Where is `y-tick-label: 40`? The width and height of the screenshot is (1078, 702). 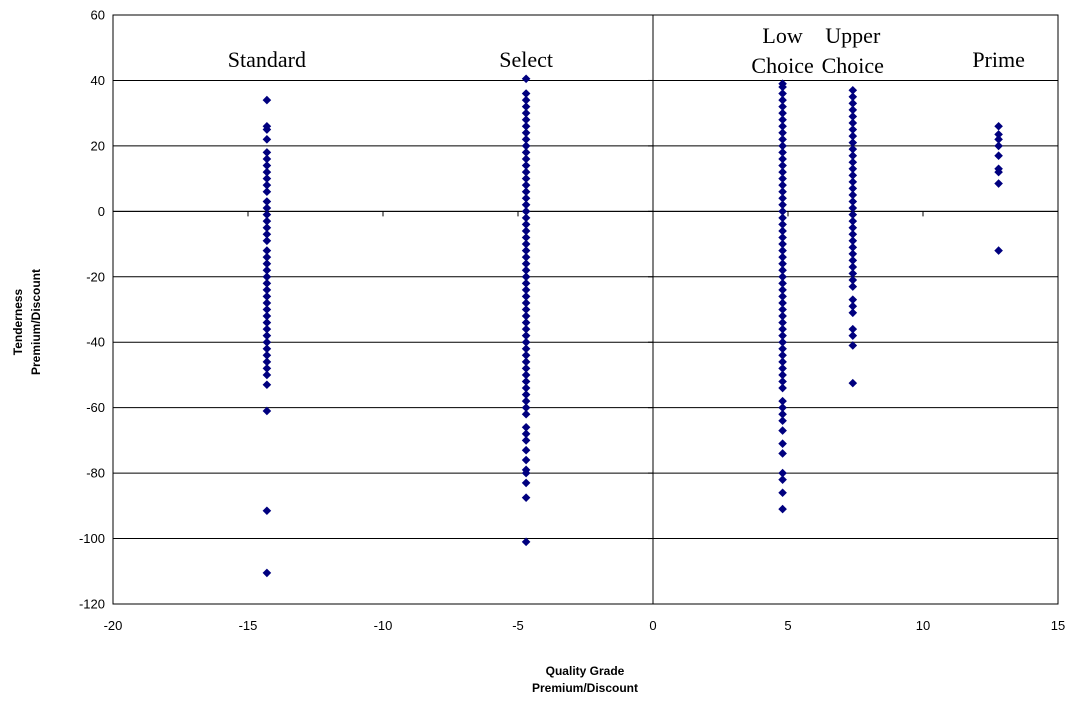 y-tick-label: 40 is located at coordinates (98, 80).